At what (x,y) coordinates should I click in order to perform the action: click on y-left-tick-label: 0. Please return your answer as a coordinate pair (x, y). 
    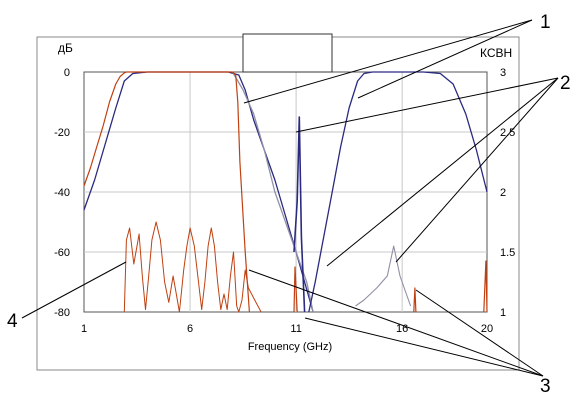
    Looking at the image, I should click on (67, 73).